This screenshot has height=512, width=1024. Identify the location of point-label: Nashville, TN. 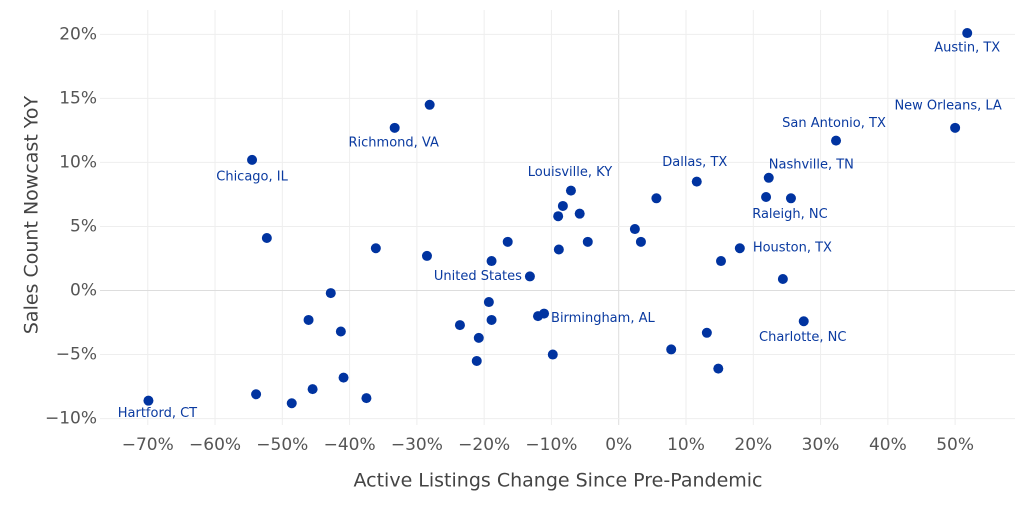
(811, 164).